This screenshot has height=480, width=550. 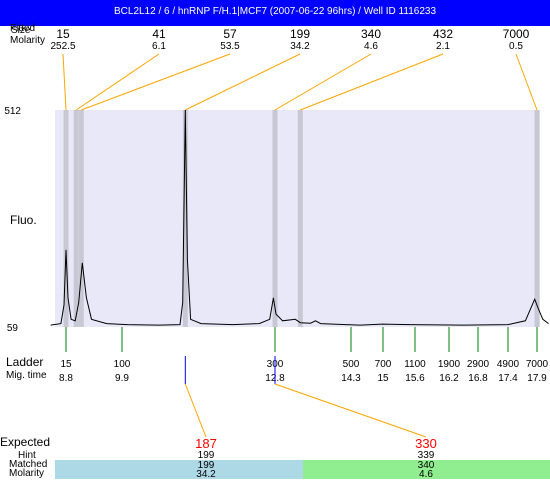 What do you see at coordinates (23, 220) in the screenshot?
I see `fluo-axis-label: Fluo.` at bounding box center [23, 220].